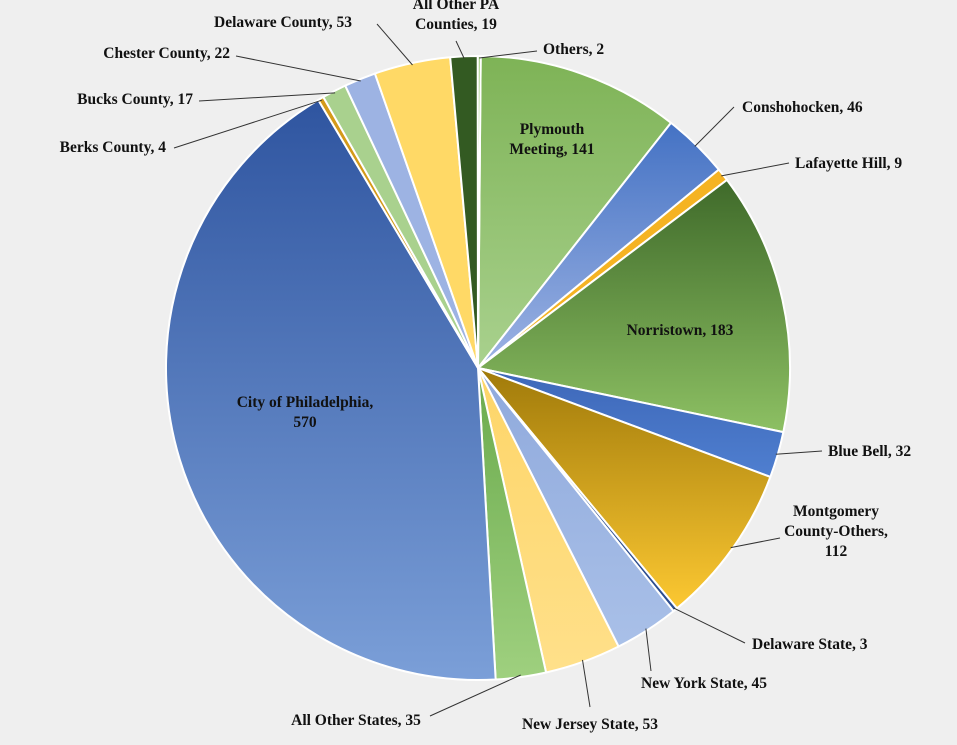 This screenshot has height=745, width=957. I want to click on leader-line-all-other-pa-counties, so click(460, 49).